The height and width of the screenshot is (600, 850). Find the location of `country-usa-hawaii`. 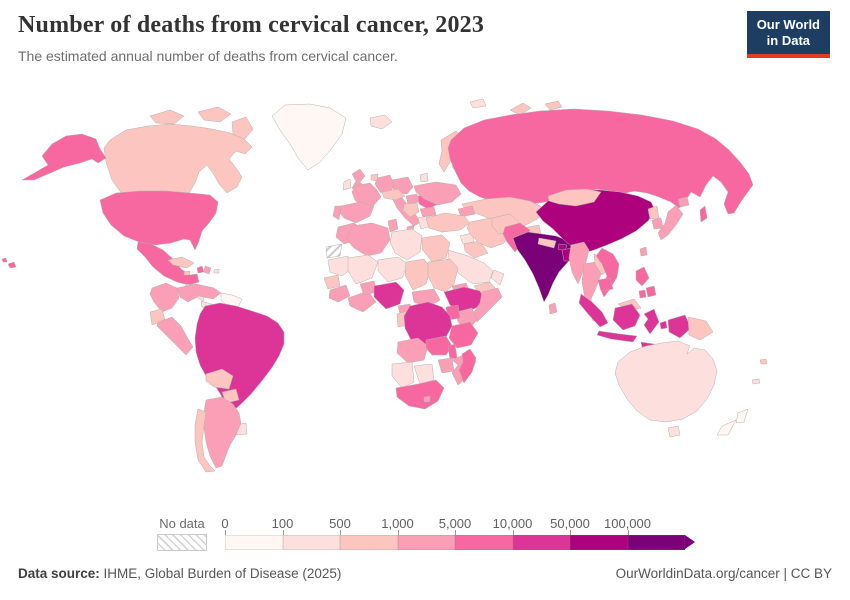

country-usa-hawaii is located at coordinates (9, 263).